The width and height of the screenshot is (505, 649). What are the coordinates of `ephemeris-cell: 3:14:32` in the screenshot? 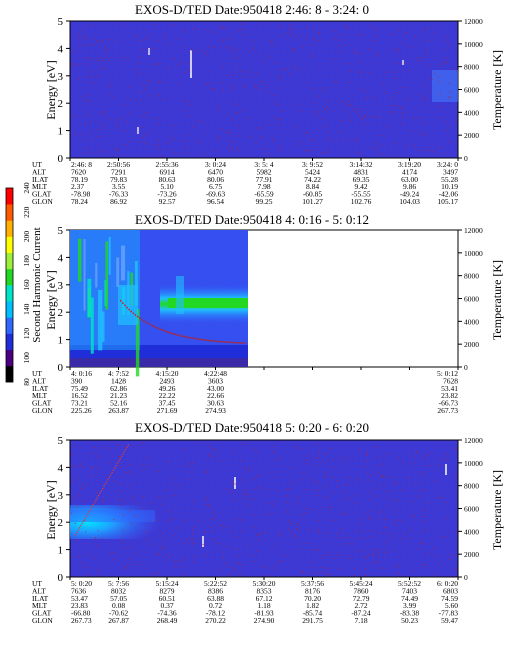 It's located at (361, 164).